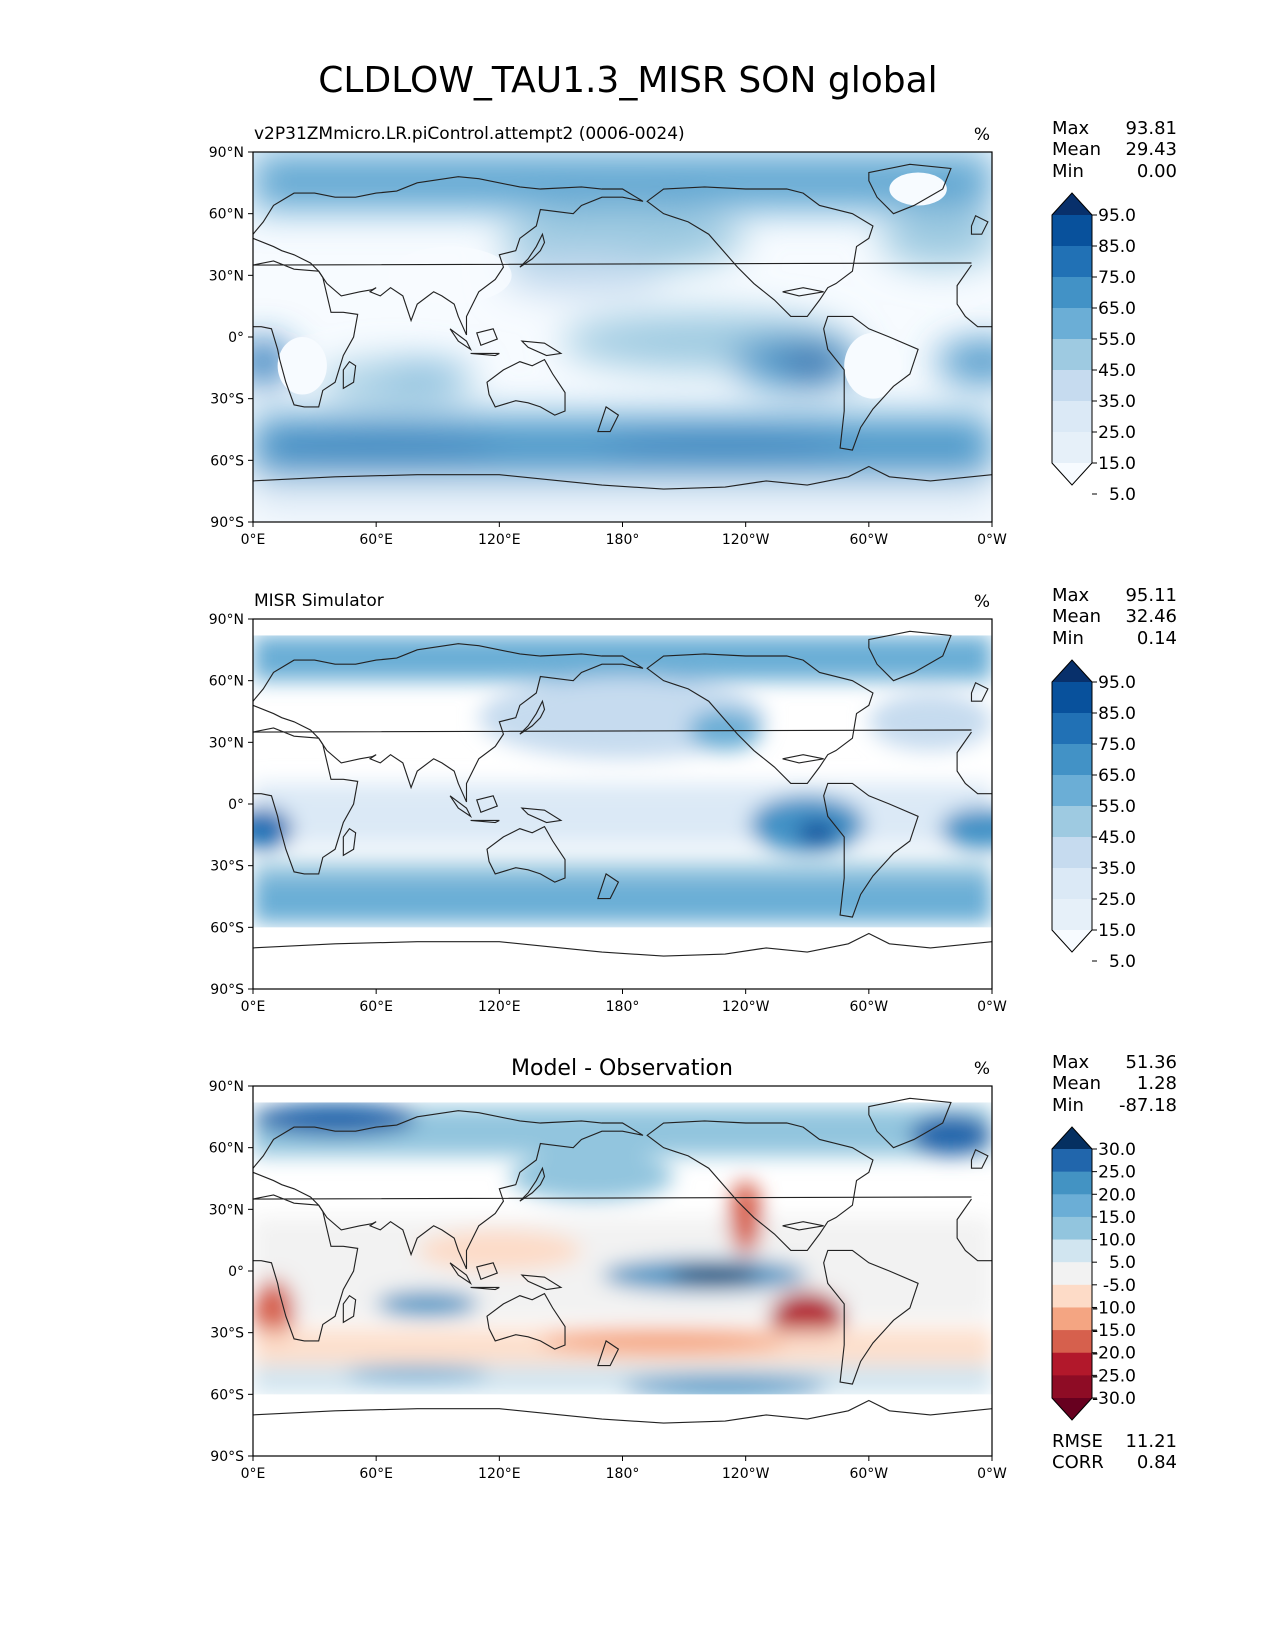 The width and height of the screenshot is (1275, 1650). What do you see at coordinates (253, 1474) in the screenshot?
I see `x-tick-label: 0°E` at bounding box center [253, 1474].